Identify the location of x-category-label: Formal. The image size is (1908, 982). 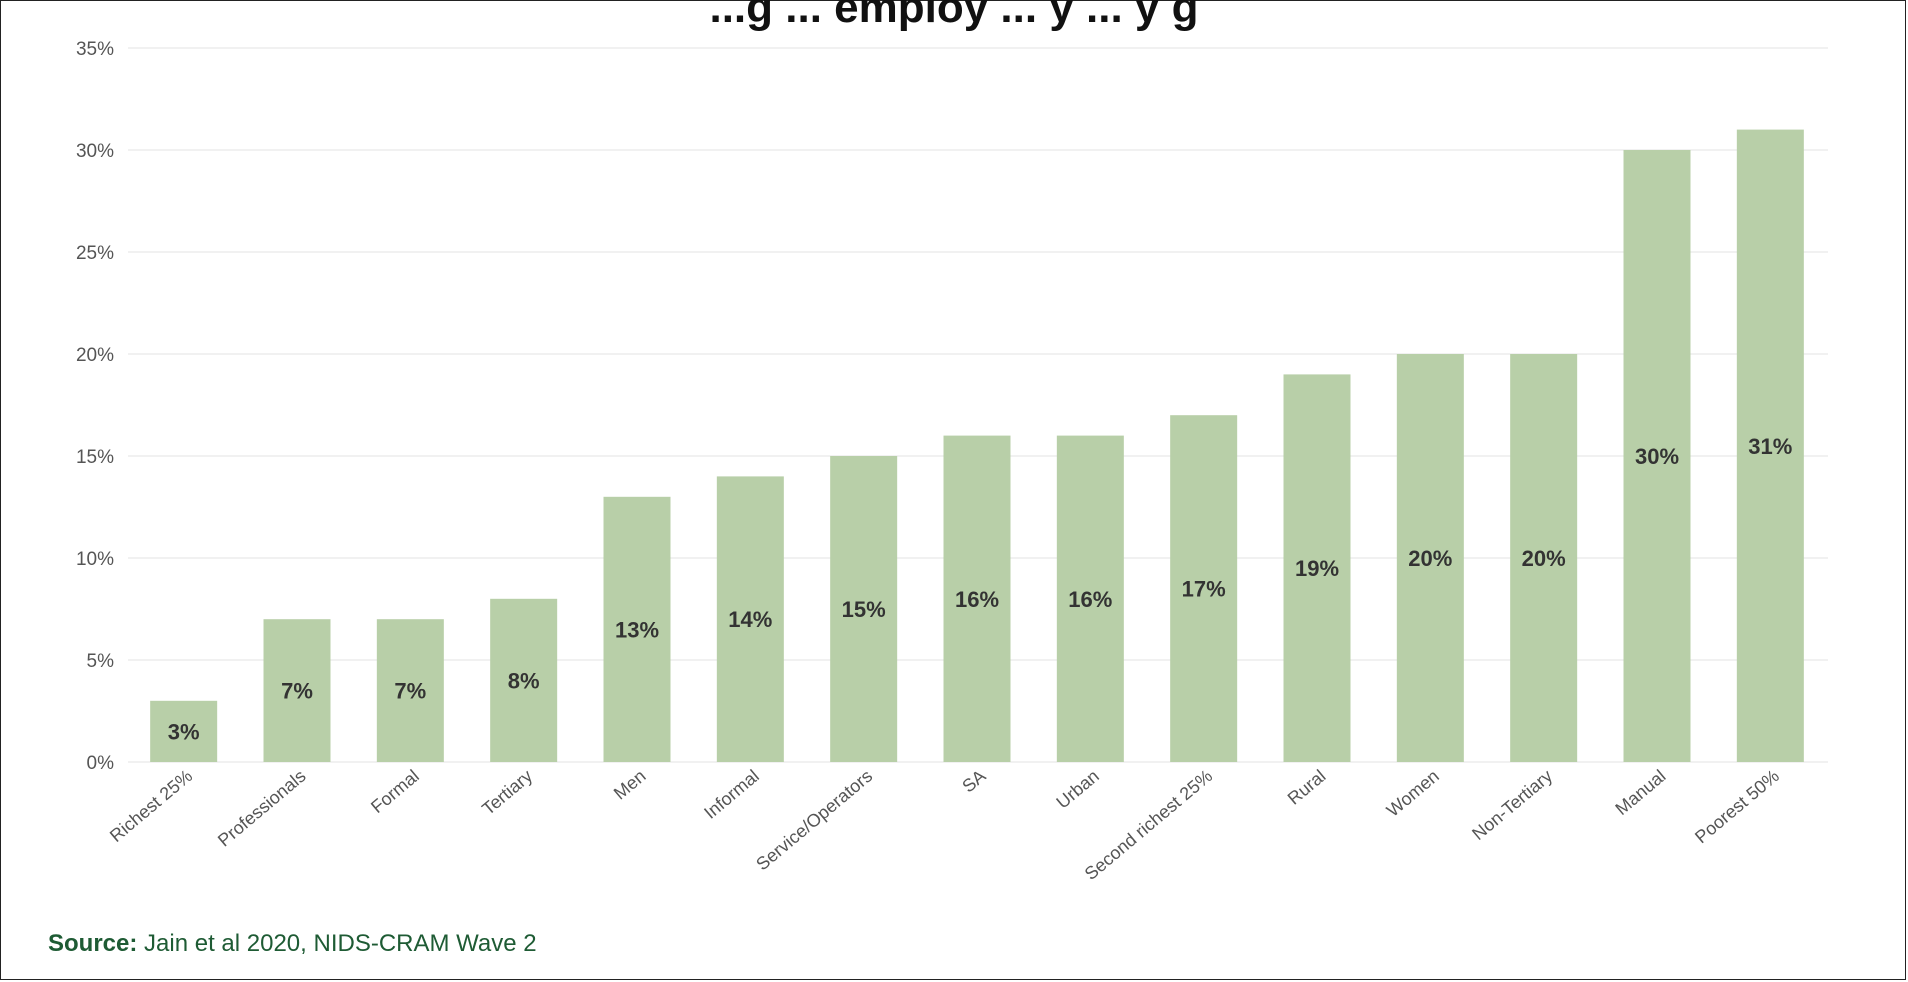
(395, 791).